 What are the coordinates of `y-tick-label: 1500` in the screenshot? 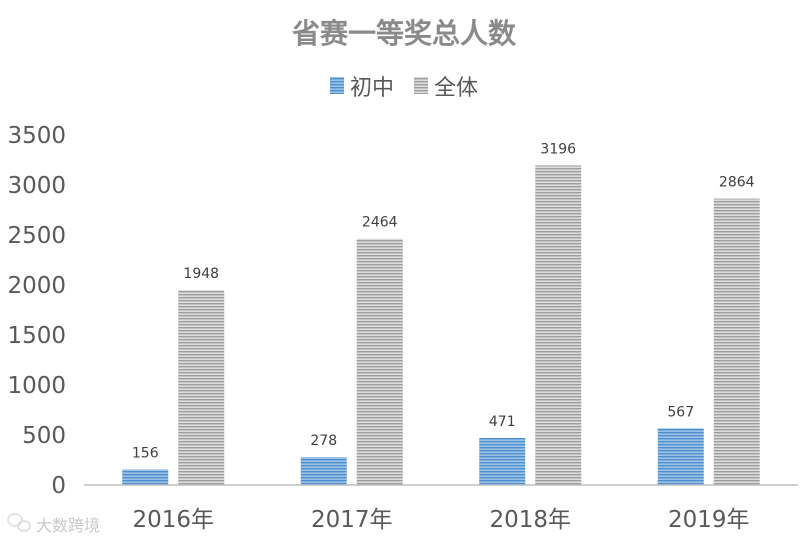 It's located at (36, 336).